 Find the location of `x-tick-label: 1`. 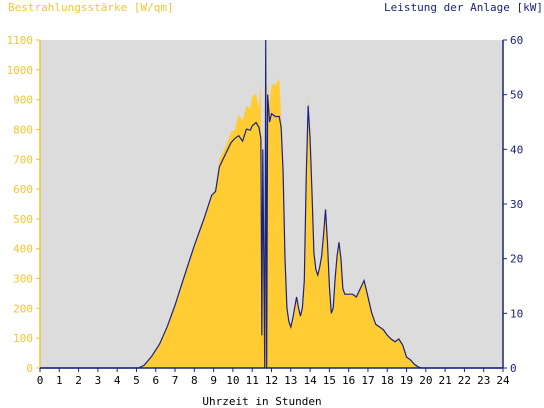

x-tick-label: 1 is located at coordinates (59, 380).